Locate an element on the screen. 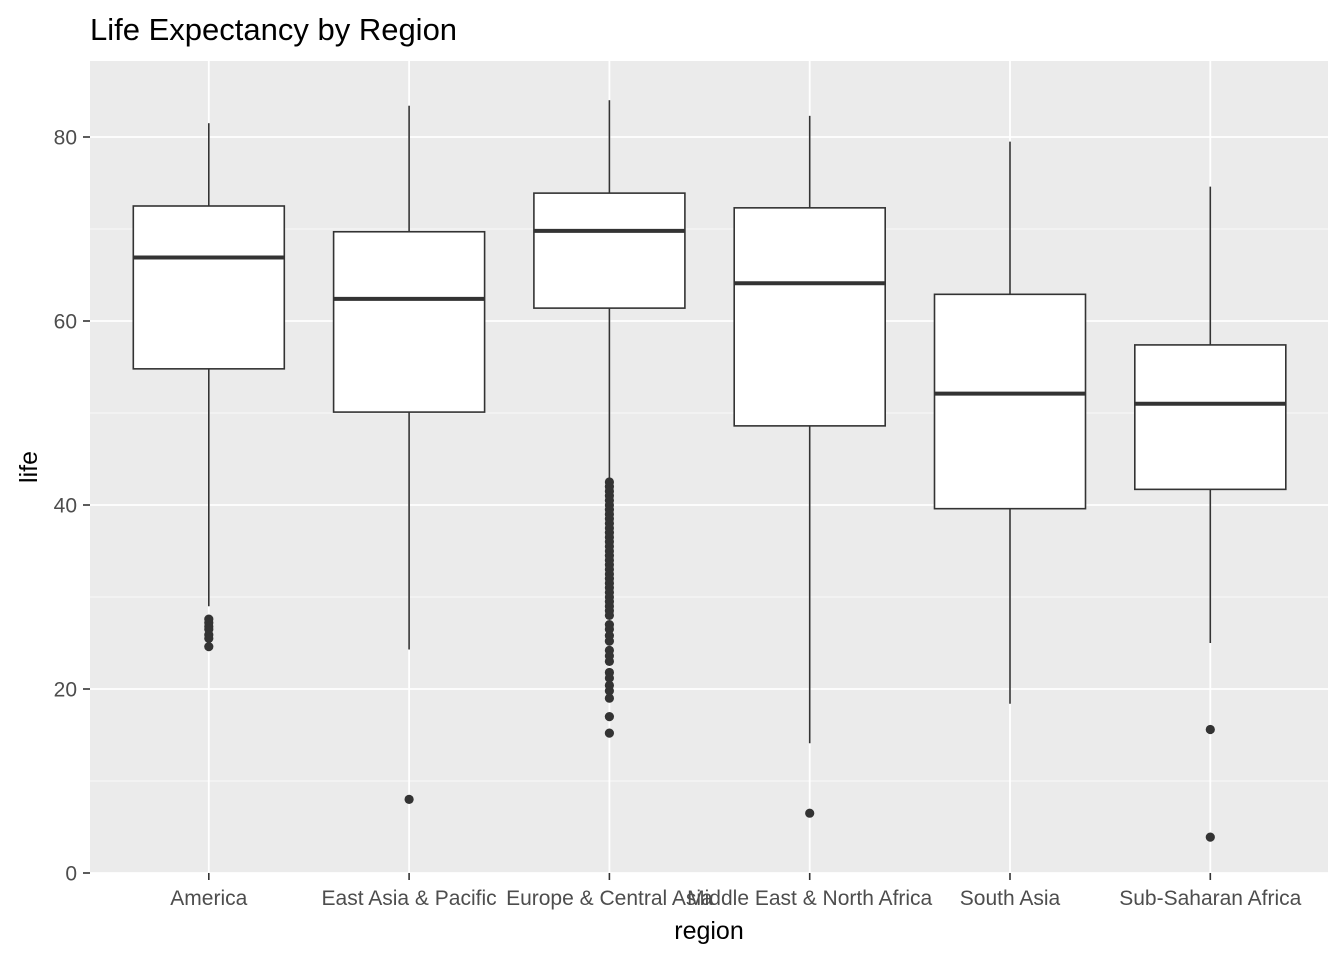 This screenshot has height=960, width=1344. y-tick-label: 40 is located at coordinates (65, 506).